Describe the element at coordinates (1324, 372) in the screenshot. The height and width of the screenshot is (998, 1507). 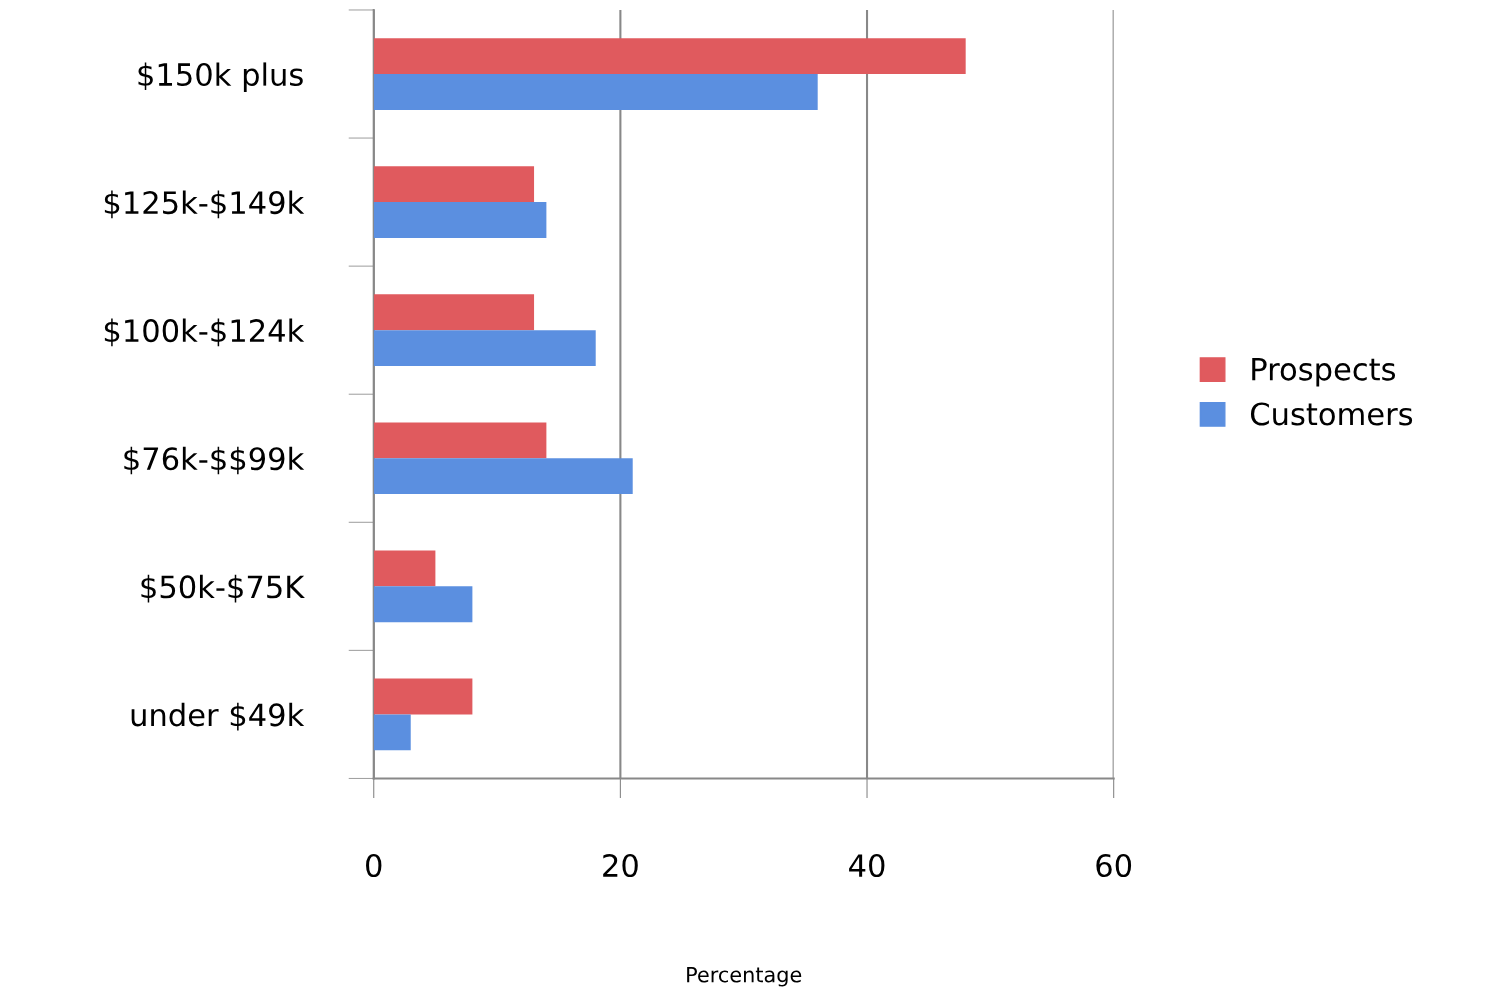
I see `legend-label: Prospects` at that location.